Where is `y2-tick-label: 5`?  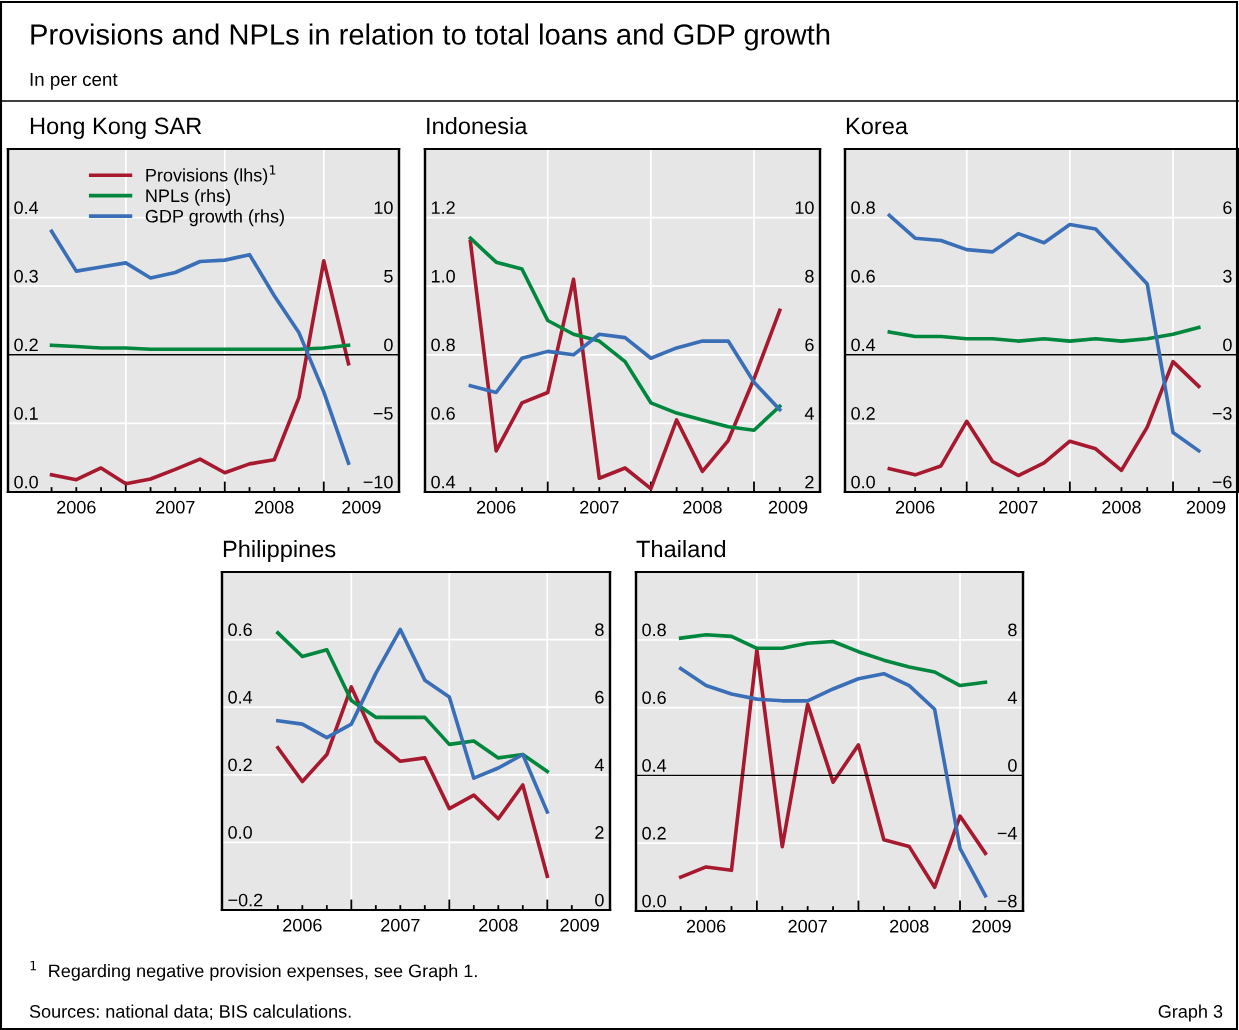
y2-tick-label: 5 is located at coordinates (388, 276).